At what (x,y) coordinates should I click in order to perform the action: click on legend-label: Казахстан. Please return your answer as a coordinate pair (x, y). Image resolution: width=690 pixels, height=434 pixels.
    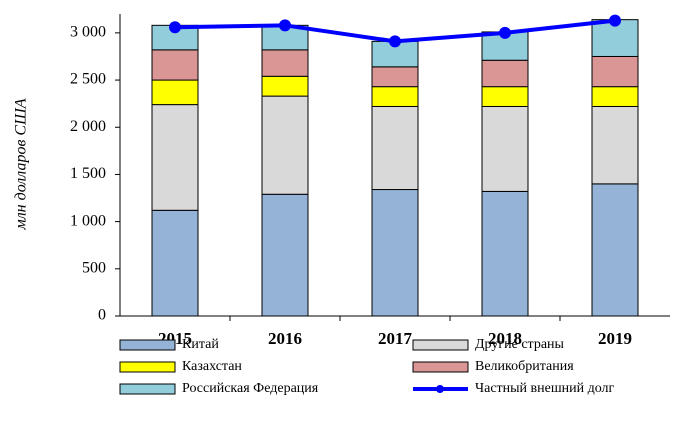
    Looking at the image, I should click on (212, 366).